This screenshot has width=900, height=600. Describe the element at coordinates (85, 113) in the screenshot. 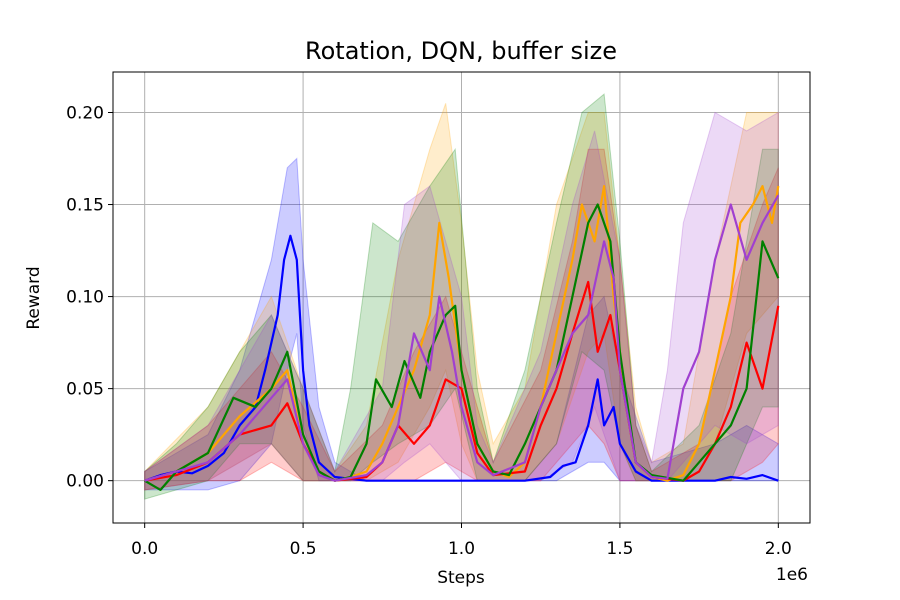

I see `y-tick-label: 0.20` at that location.